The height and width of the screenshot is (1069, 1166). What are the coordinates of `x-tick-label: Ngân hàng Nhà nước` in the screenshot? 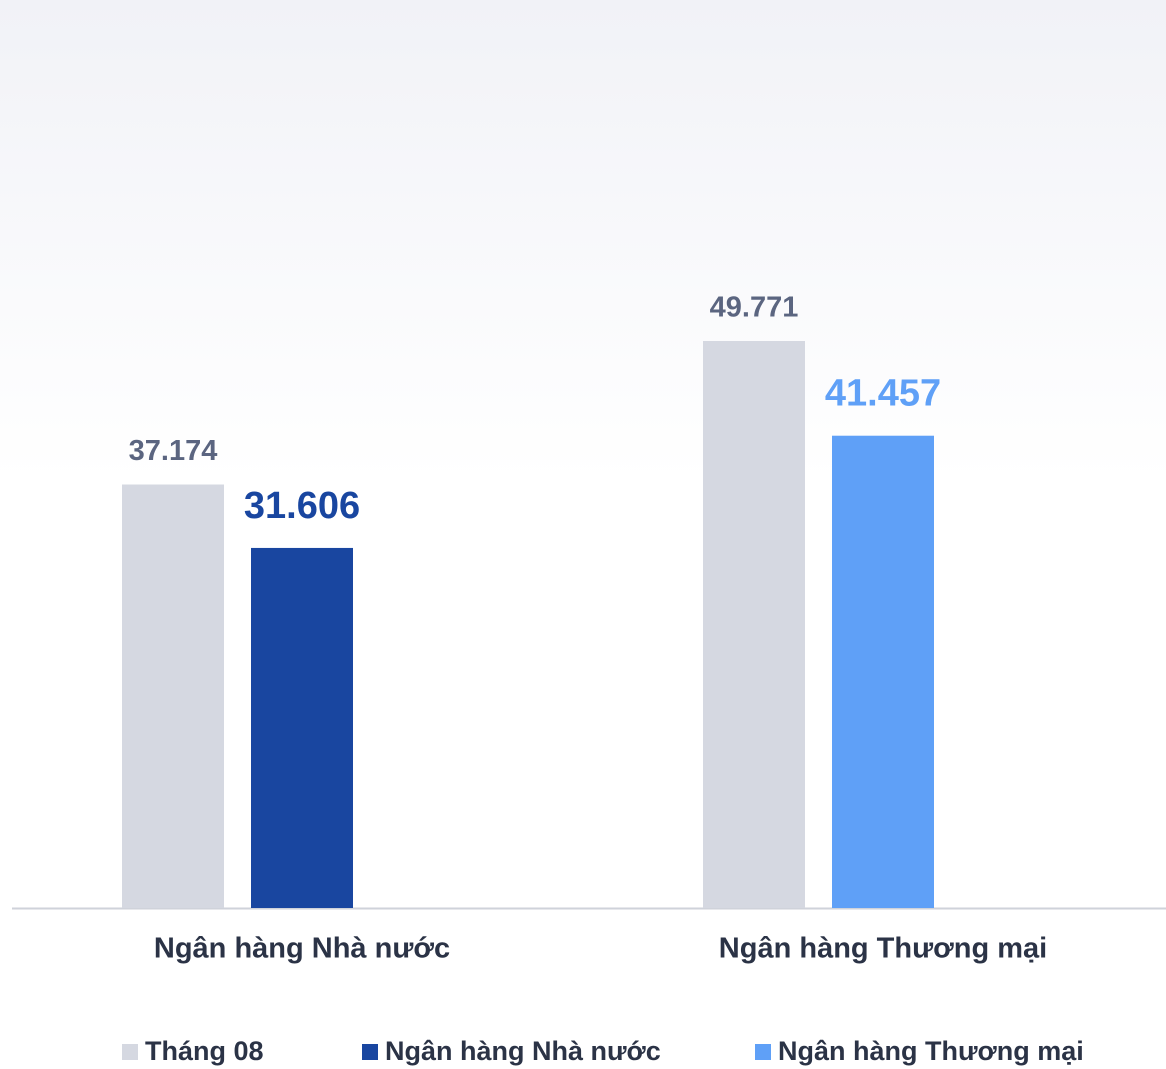 It's located at (302, 949).